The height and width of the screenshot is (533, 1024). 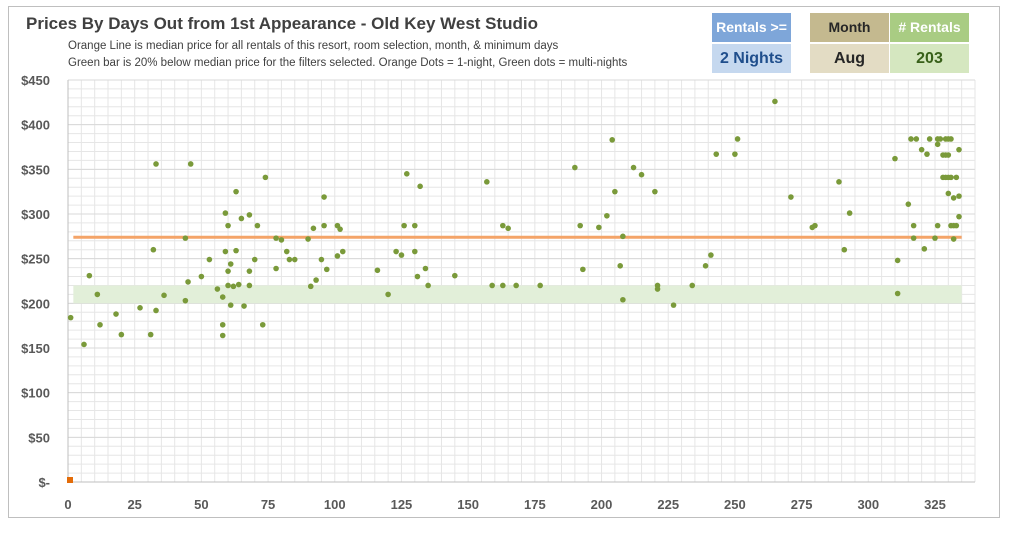 I want to click on x-tick-label: 275, so click(x=802, y=504).